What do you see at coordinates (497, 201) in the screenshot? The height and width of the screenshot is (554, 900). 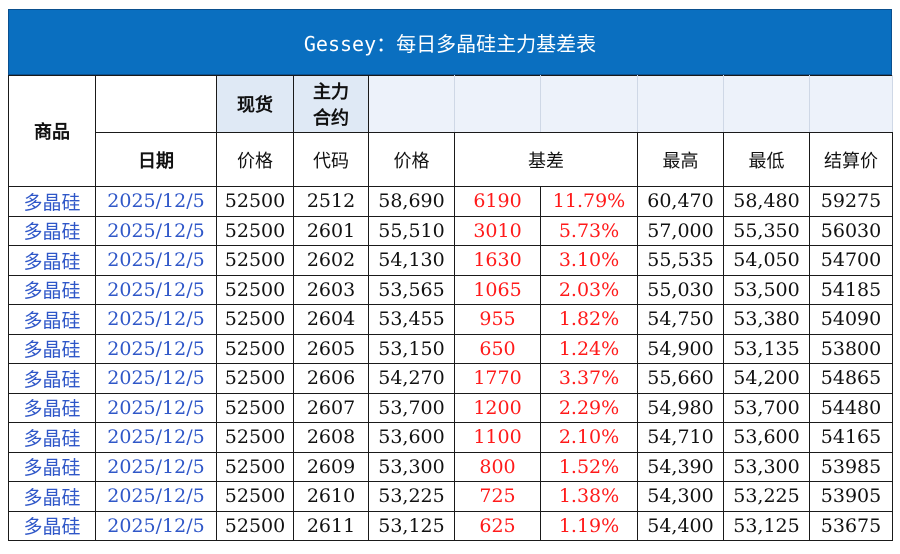 I see `basis-cell: 6190` at bounding box center [497, 201].